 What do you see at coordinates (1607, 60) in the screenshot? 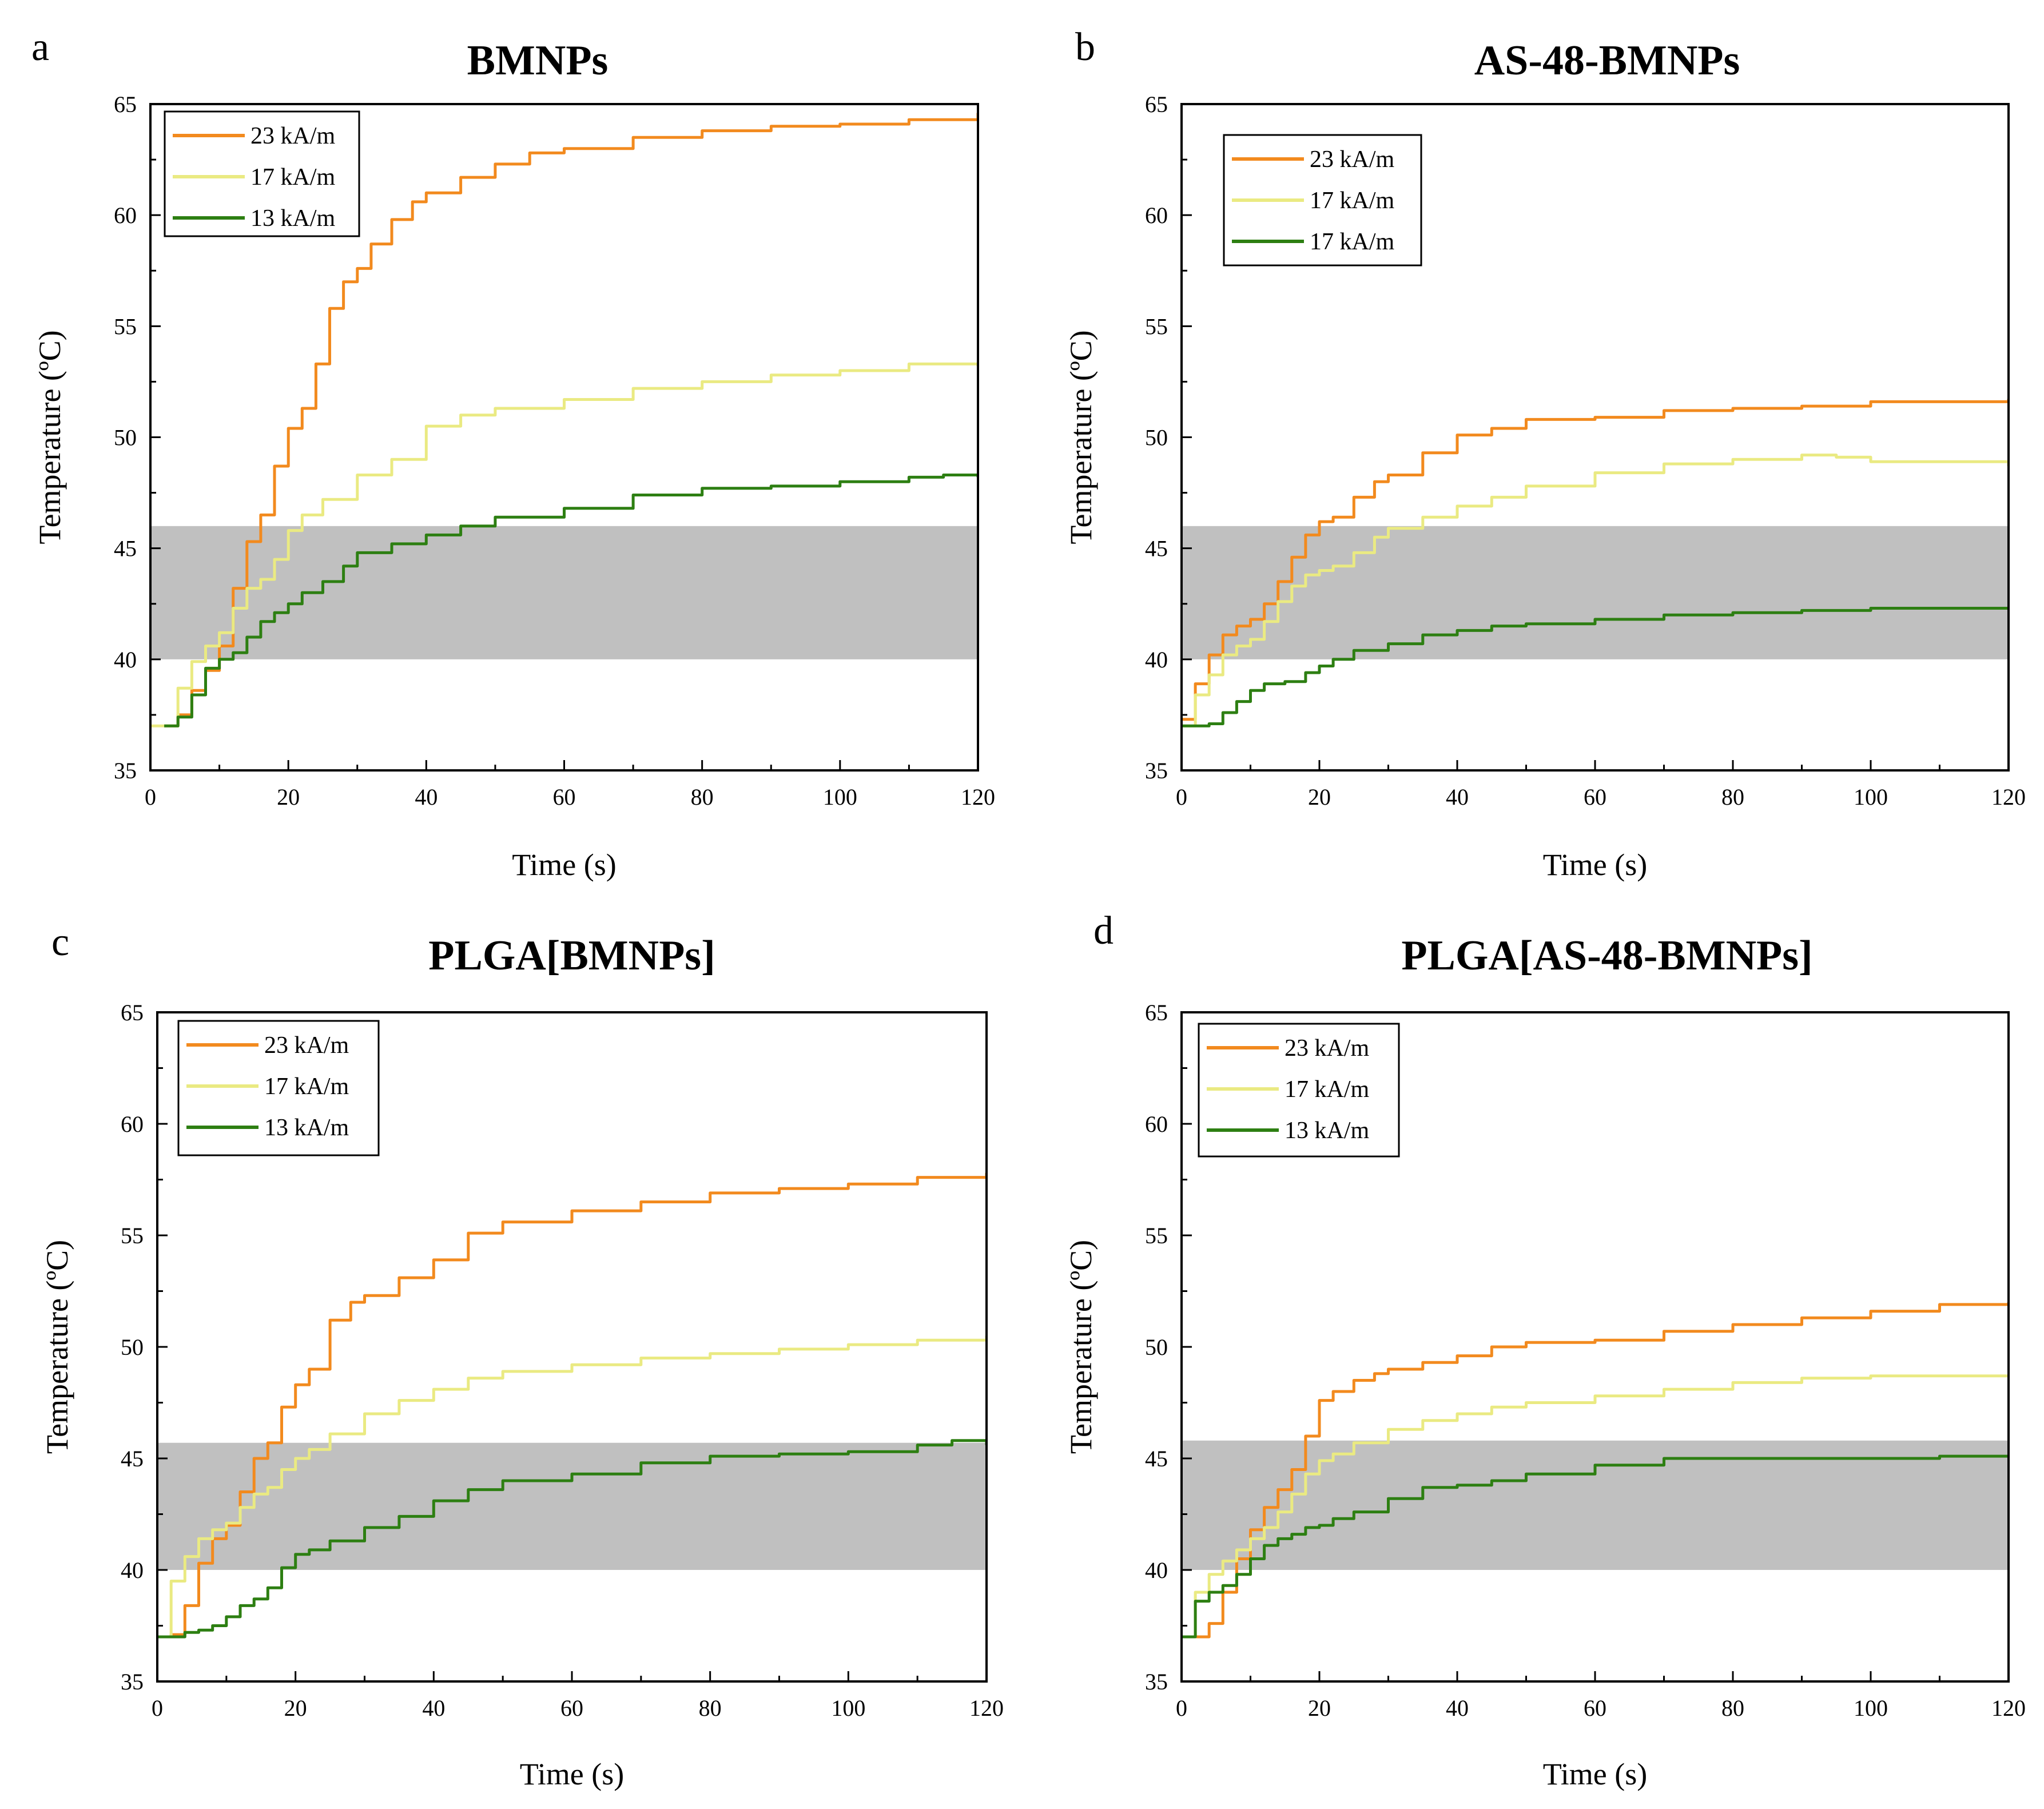
I see `chart-title: AS-48-BMNPs` at bounding box center [1607, 60].